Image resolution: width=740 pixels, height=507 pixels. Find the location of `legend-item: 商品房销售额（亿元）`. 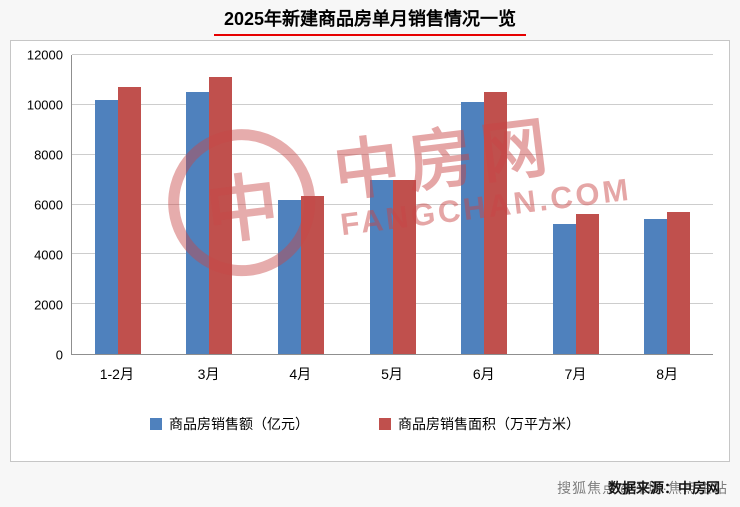

legend-item: 商品房销售额（亿元） is located at coordinates (229, 424).